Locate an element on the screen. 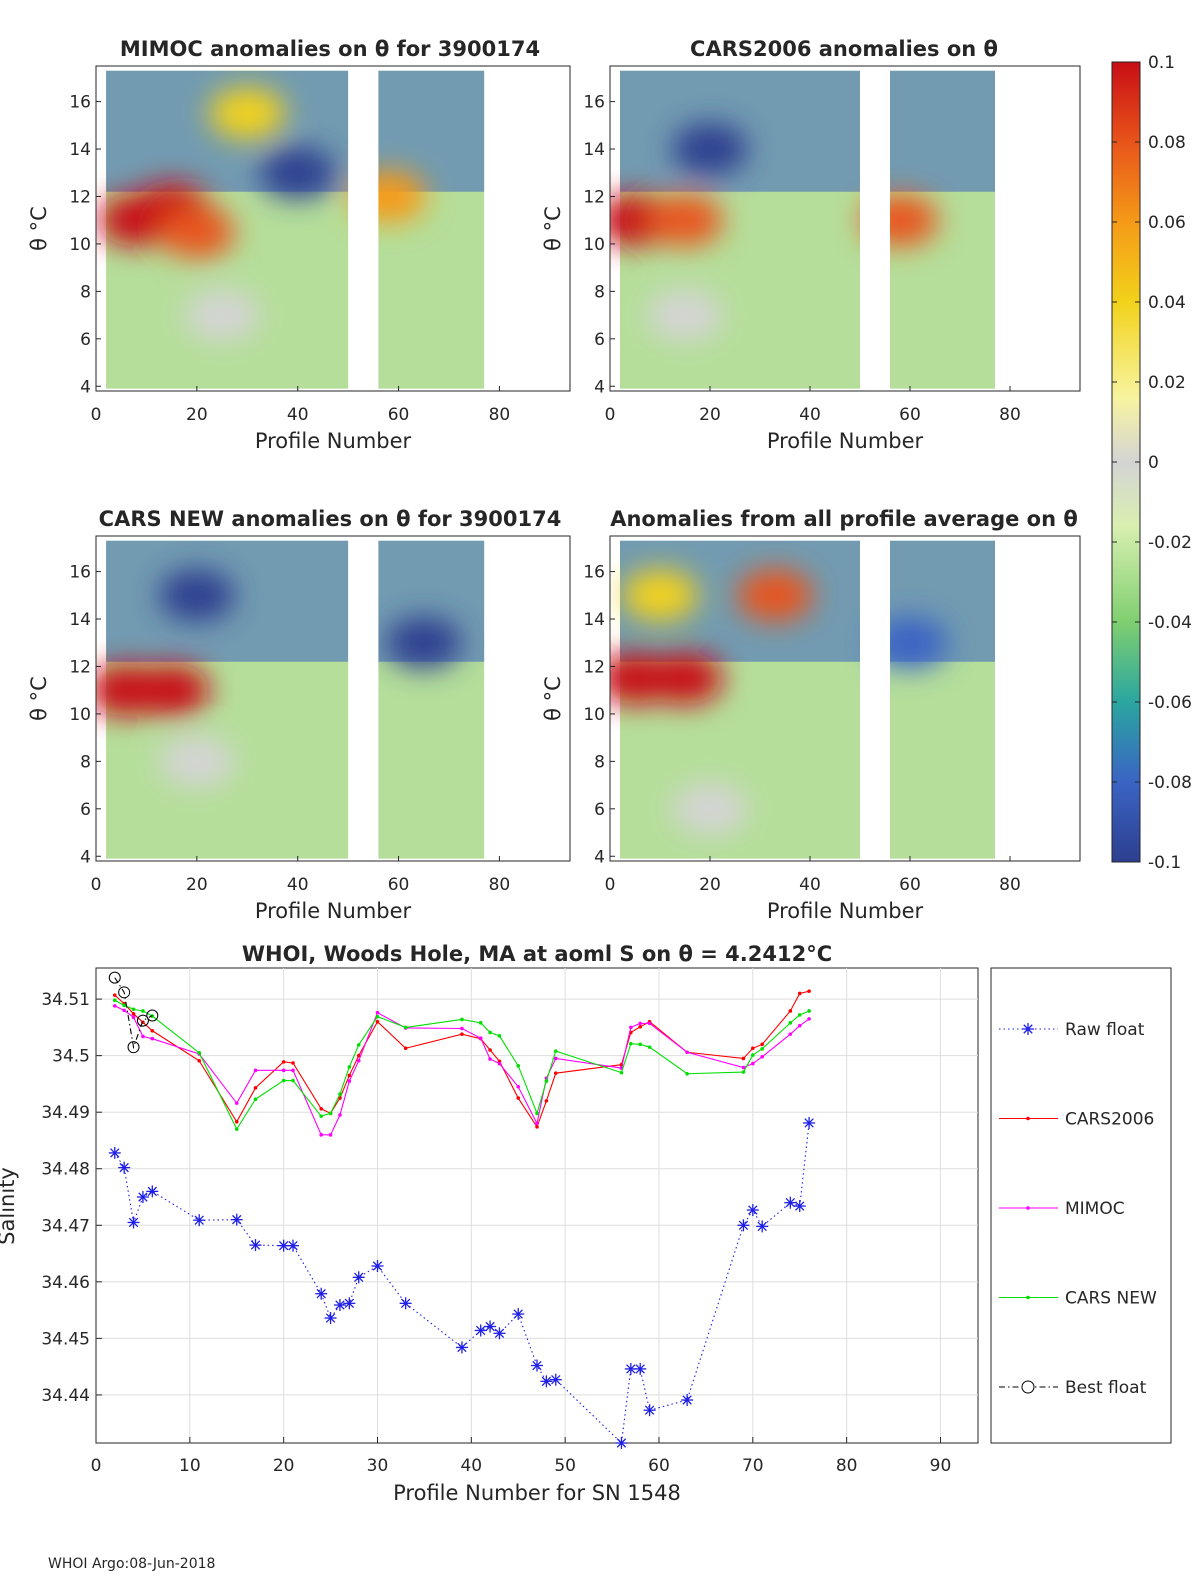 The image size is (1200, 1579). legend-label-mimoc: MIMOC is located at coordinates (1095, 1209).